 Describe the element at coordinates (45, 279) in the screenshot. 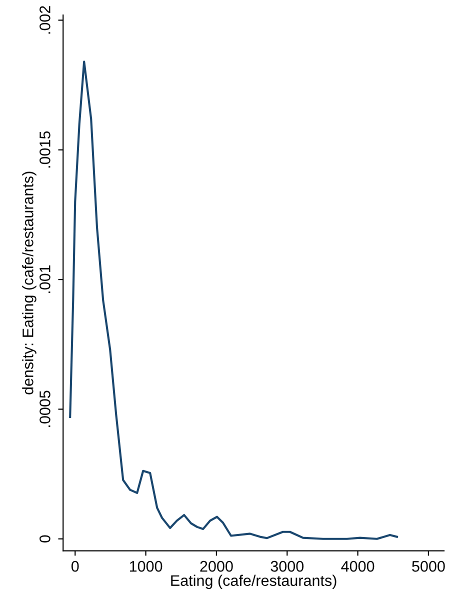

I see `y-tick-label: .001` at that location.